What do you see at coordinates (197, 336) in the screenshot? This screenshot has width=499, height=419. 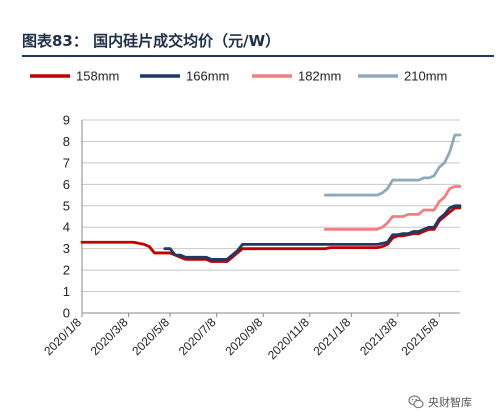 I see `x-tick-label: 2020/7/8` at bounding box center [197, 336].